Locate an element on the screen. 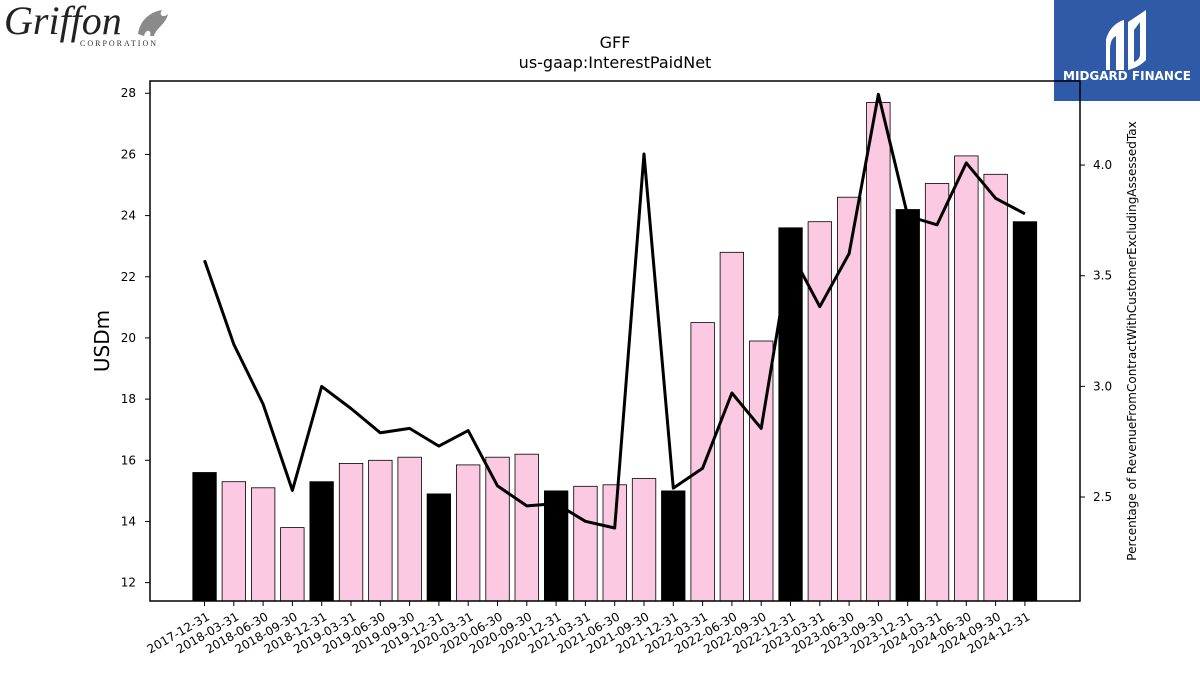 The image size is (1200, 675). y-tick-label: 22 is located at coordinates (128, 277).